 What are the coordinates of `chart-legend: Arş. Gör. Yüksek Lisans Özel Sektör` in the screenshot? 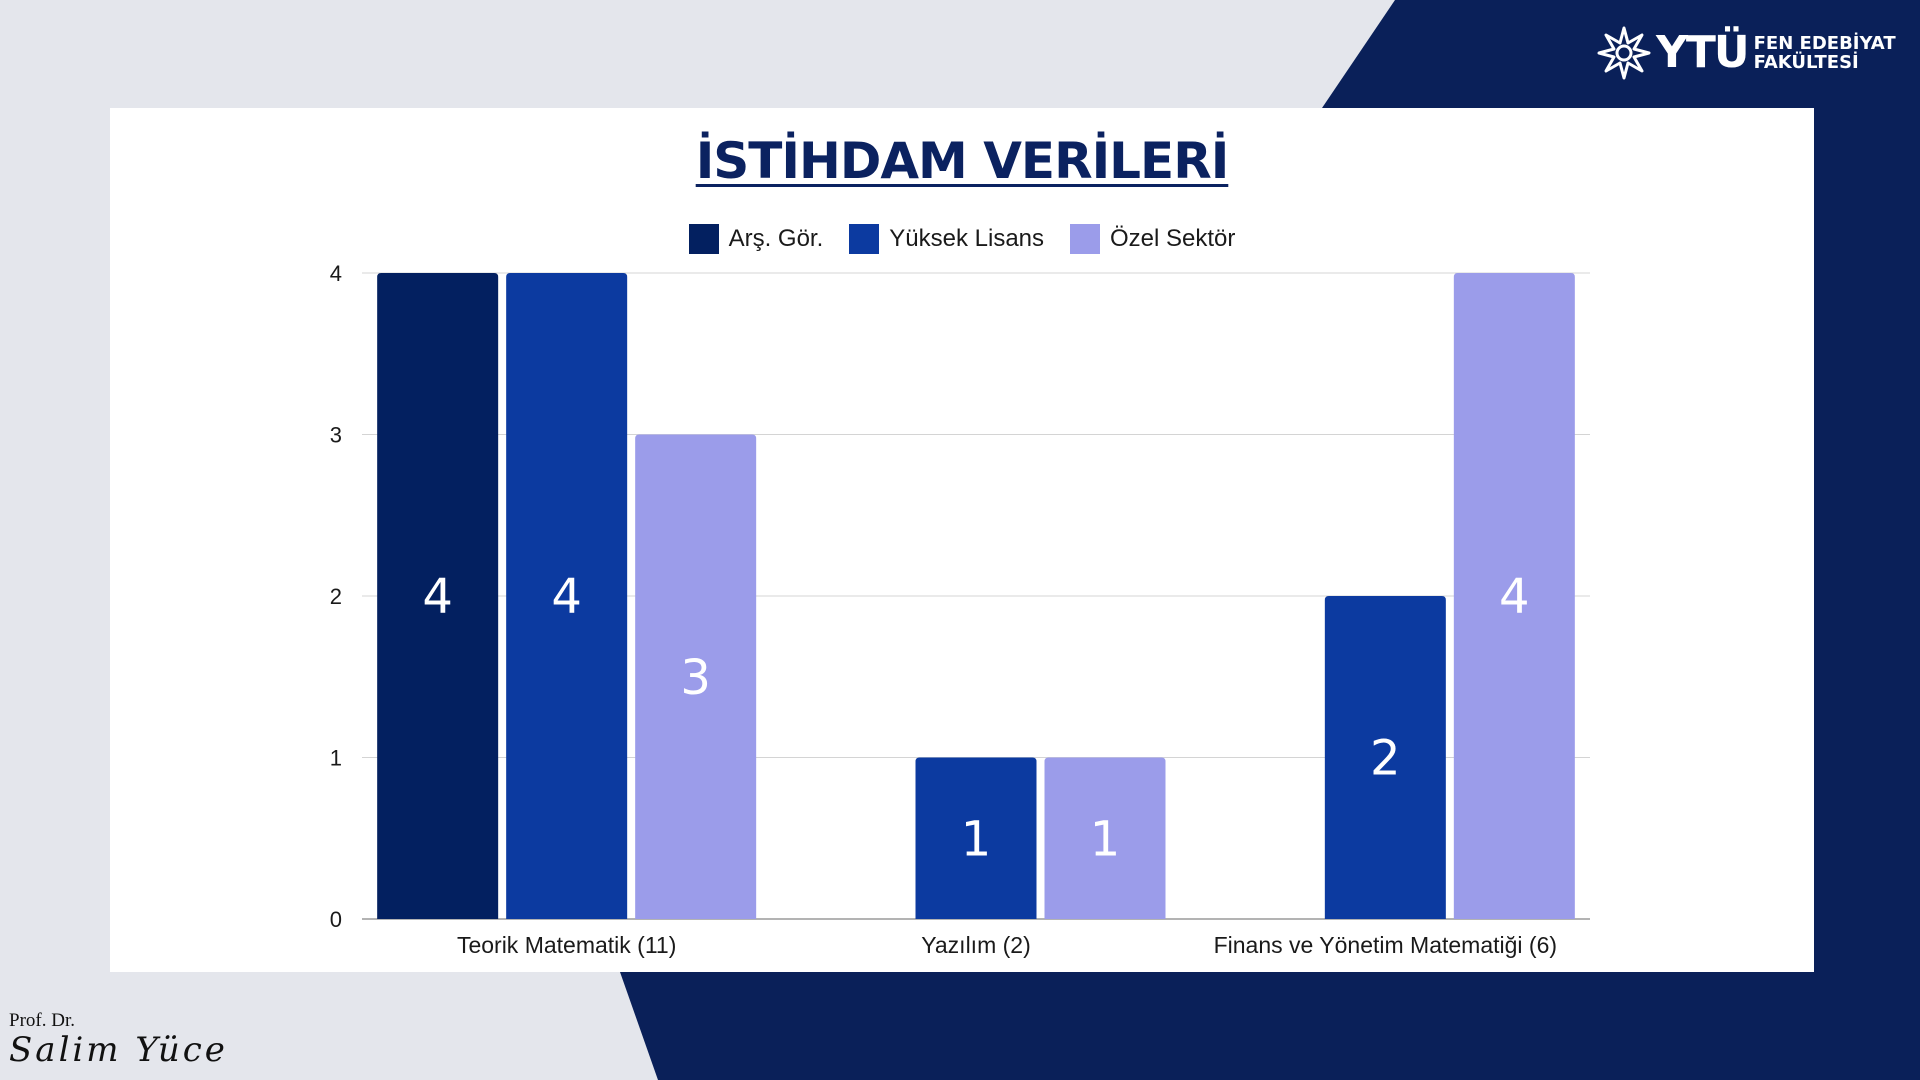 It's located at (962, 239).